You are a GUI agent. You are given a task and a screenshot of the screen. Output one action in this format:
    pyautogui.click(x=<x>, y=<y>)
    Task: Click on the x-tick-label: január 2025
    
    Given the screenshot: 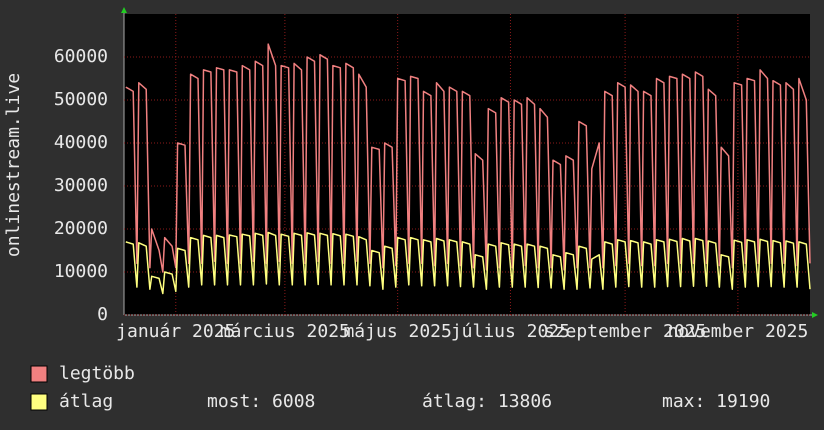 What is the action you would take?
    pyautogui.click(x=175, y=331)
    